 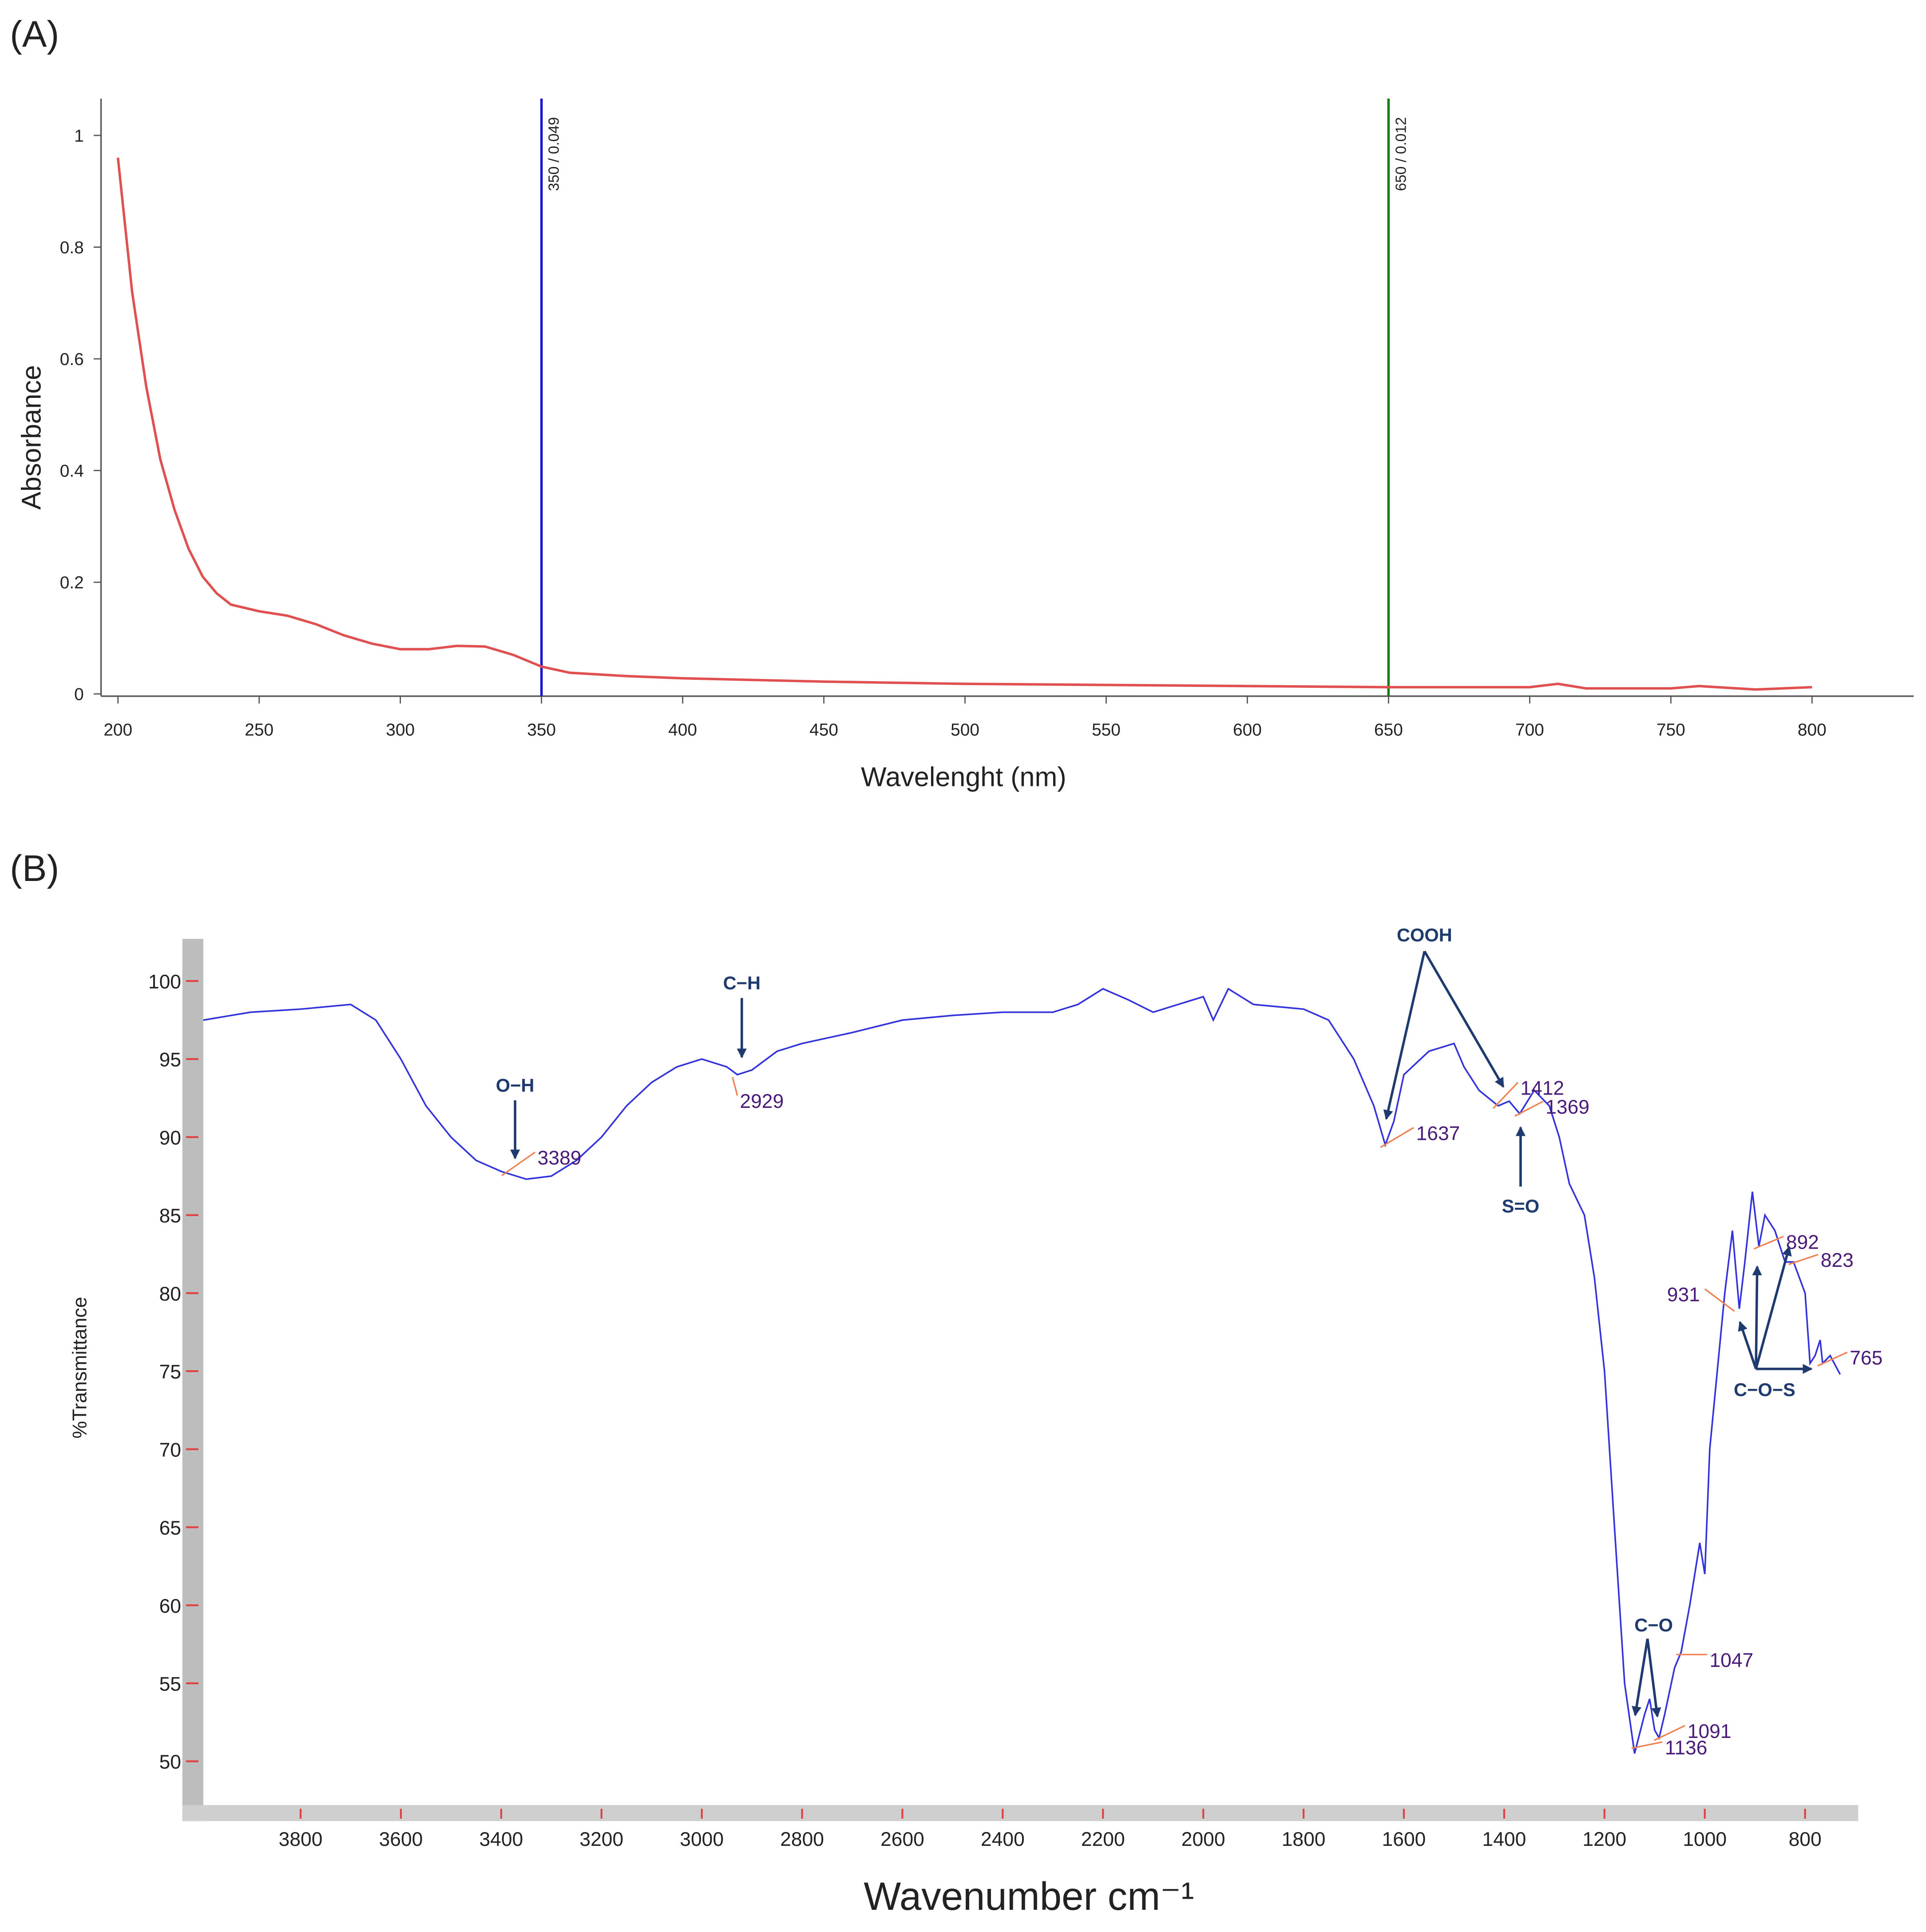 I want to click on peak-label: 1047, so click(x=1731, y=1660).